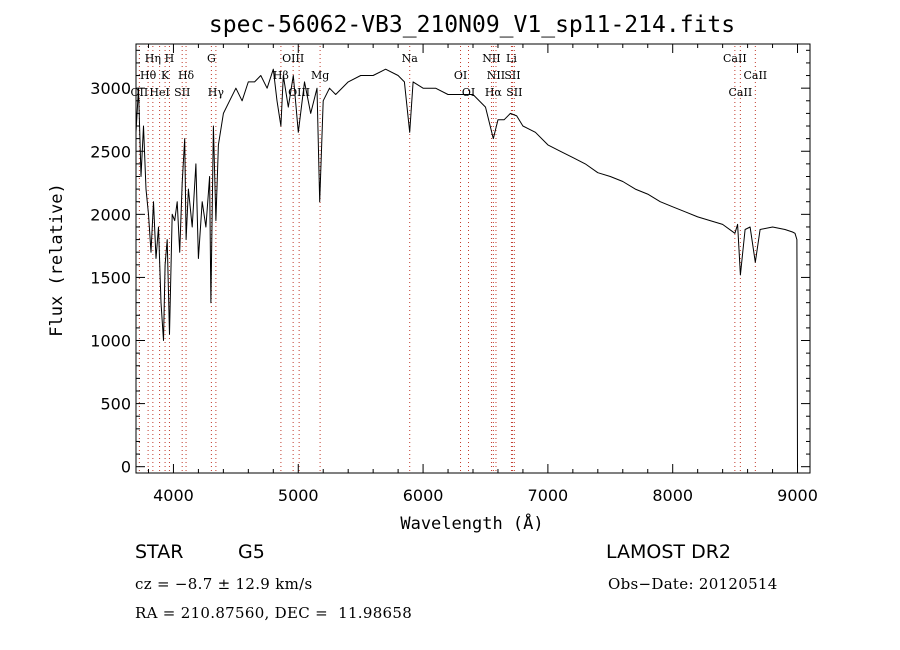 This screenshot has width=900, height=650. What do you see at coordinates (173, 495) in the screenshot?
I see `x-tick-label-0: 4000` at bounding box center [173, 495].